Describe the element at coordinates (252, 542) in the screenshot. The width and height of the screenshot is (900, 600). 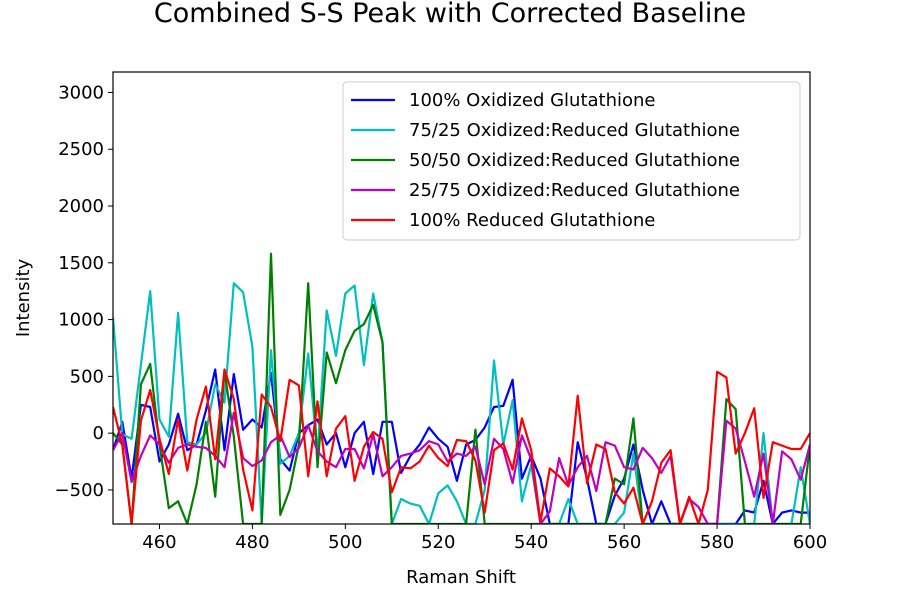
I see `x-tick-label: 480` at that location.